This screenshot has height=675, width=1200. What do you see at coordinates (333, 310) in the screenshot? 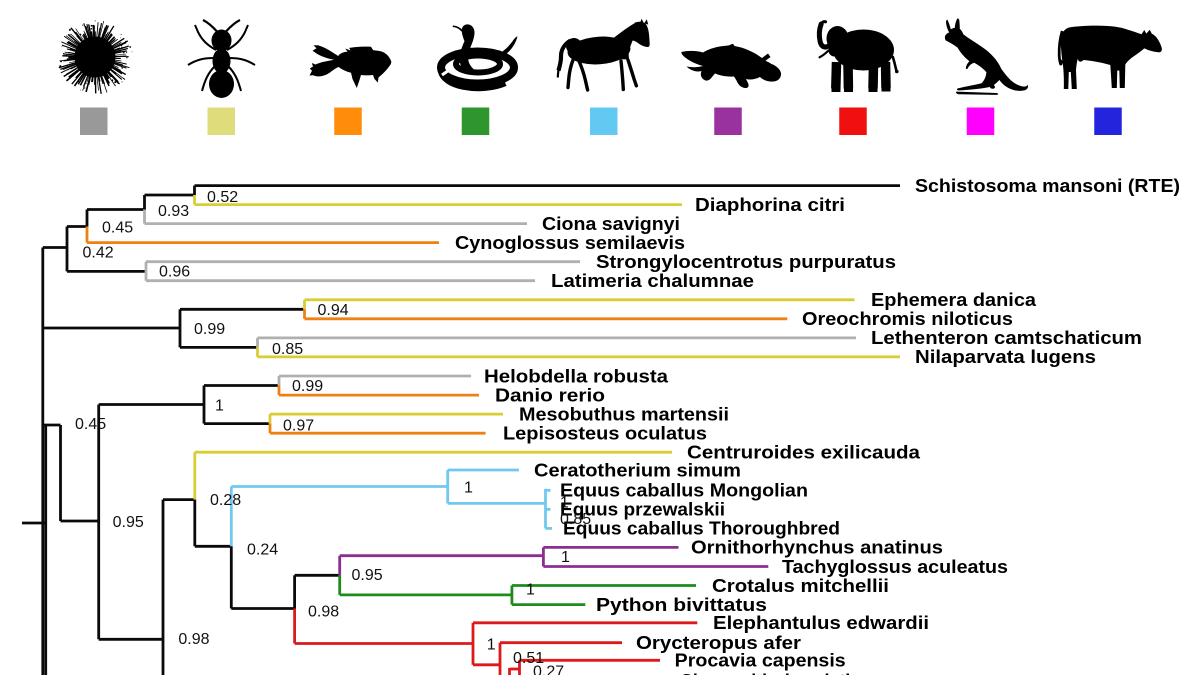
I see `svg-text: 0.94` at bounding box center [333, 310].